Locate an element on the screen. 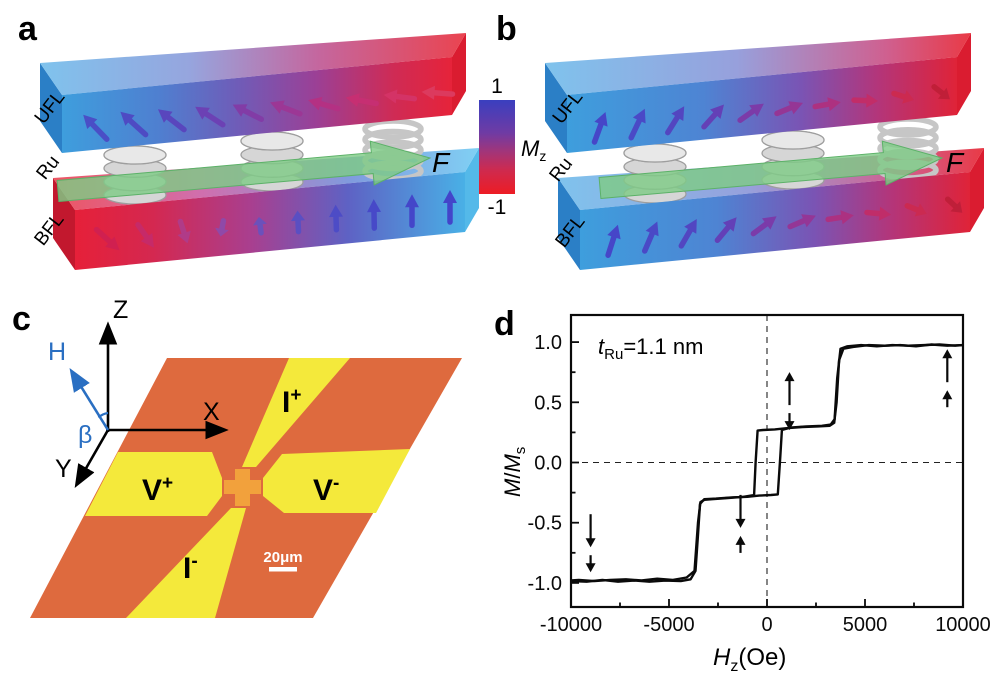 The width and height of the screenshot is (997, 679). beta-angle-label: β is located at coordinates (85, 435).